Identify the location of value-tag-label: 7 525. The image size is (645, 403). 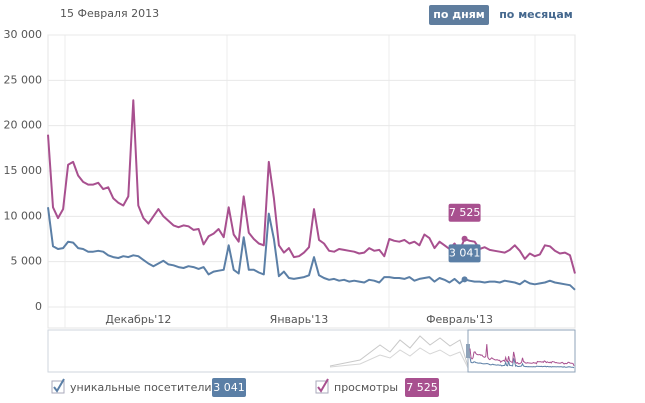
(465, 212).